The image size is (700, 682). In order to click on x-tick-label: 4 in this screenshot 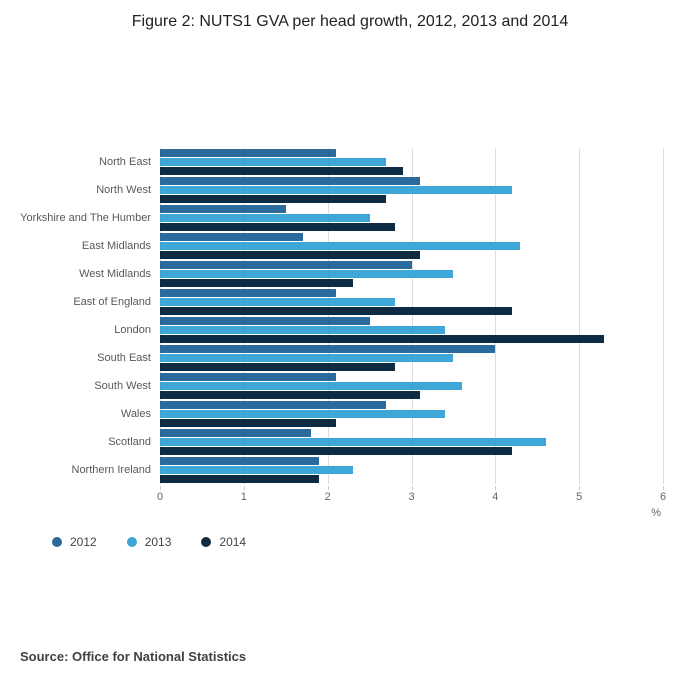, I will do `click(495, 497)`.